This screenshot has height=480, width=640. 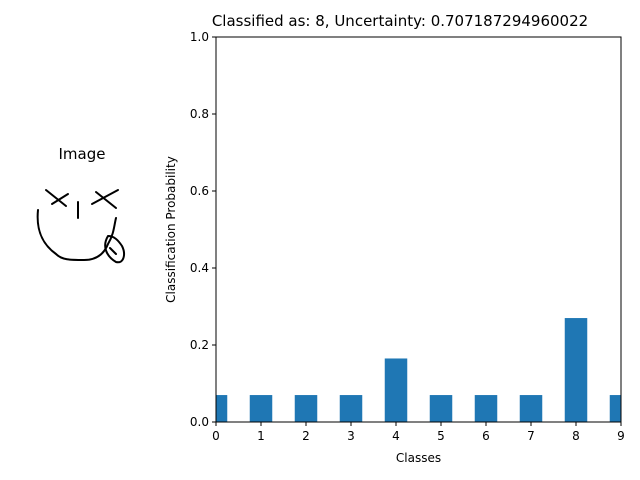 I want to click on x-tick-label: 3, so click(x=351, y=436).